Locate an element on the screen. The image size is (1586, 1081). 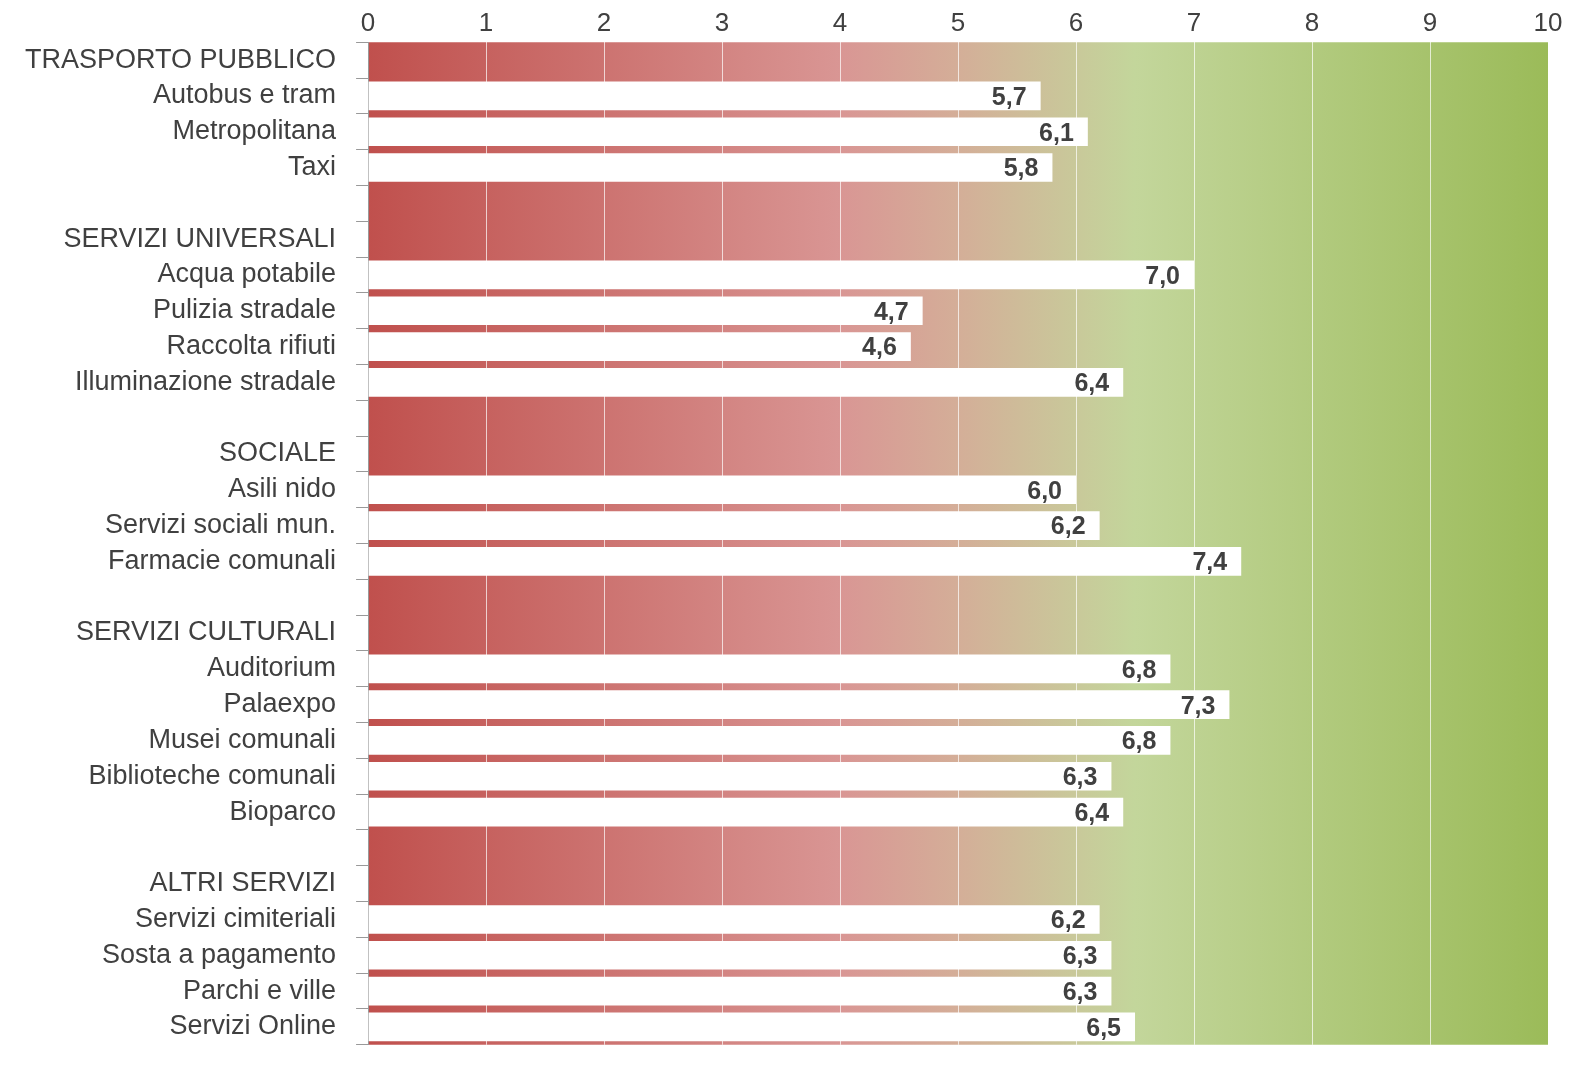
x-tick-label: 9 is located at coordinates (1430, 21).